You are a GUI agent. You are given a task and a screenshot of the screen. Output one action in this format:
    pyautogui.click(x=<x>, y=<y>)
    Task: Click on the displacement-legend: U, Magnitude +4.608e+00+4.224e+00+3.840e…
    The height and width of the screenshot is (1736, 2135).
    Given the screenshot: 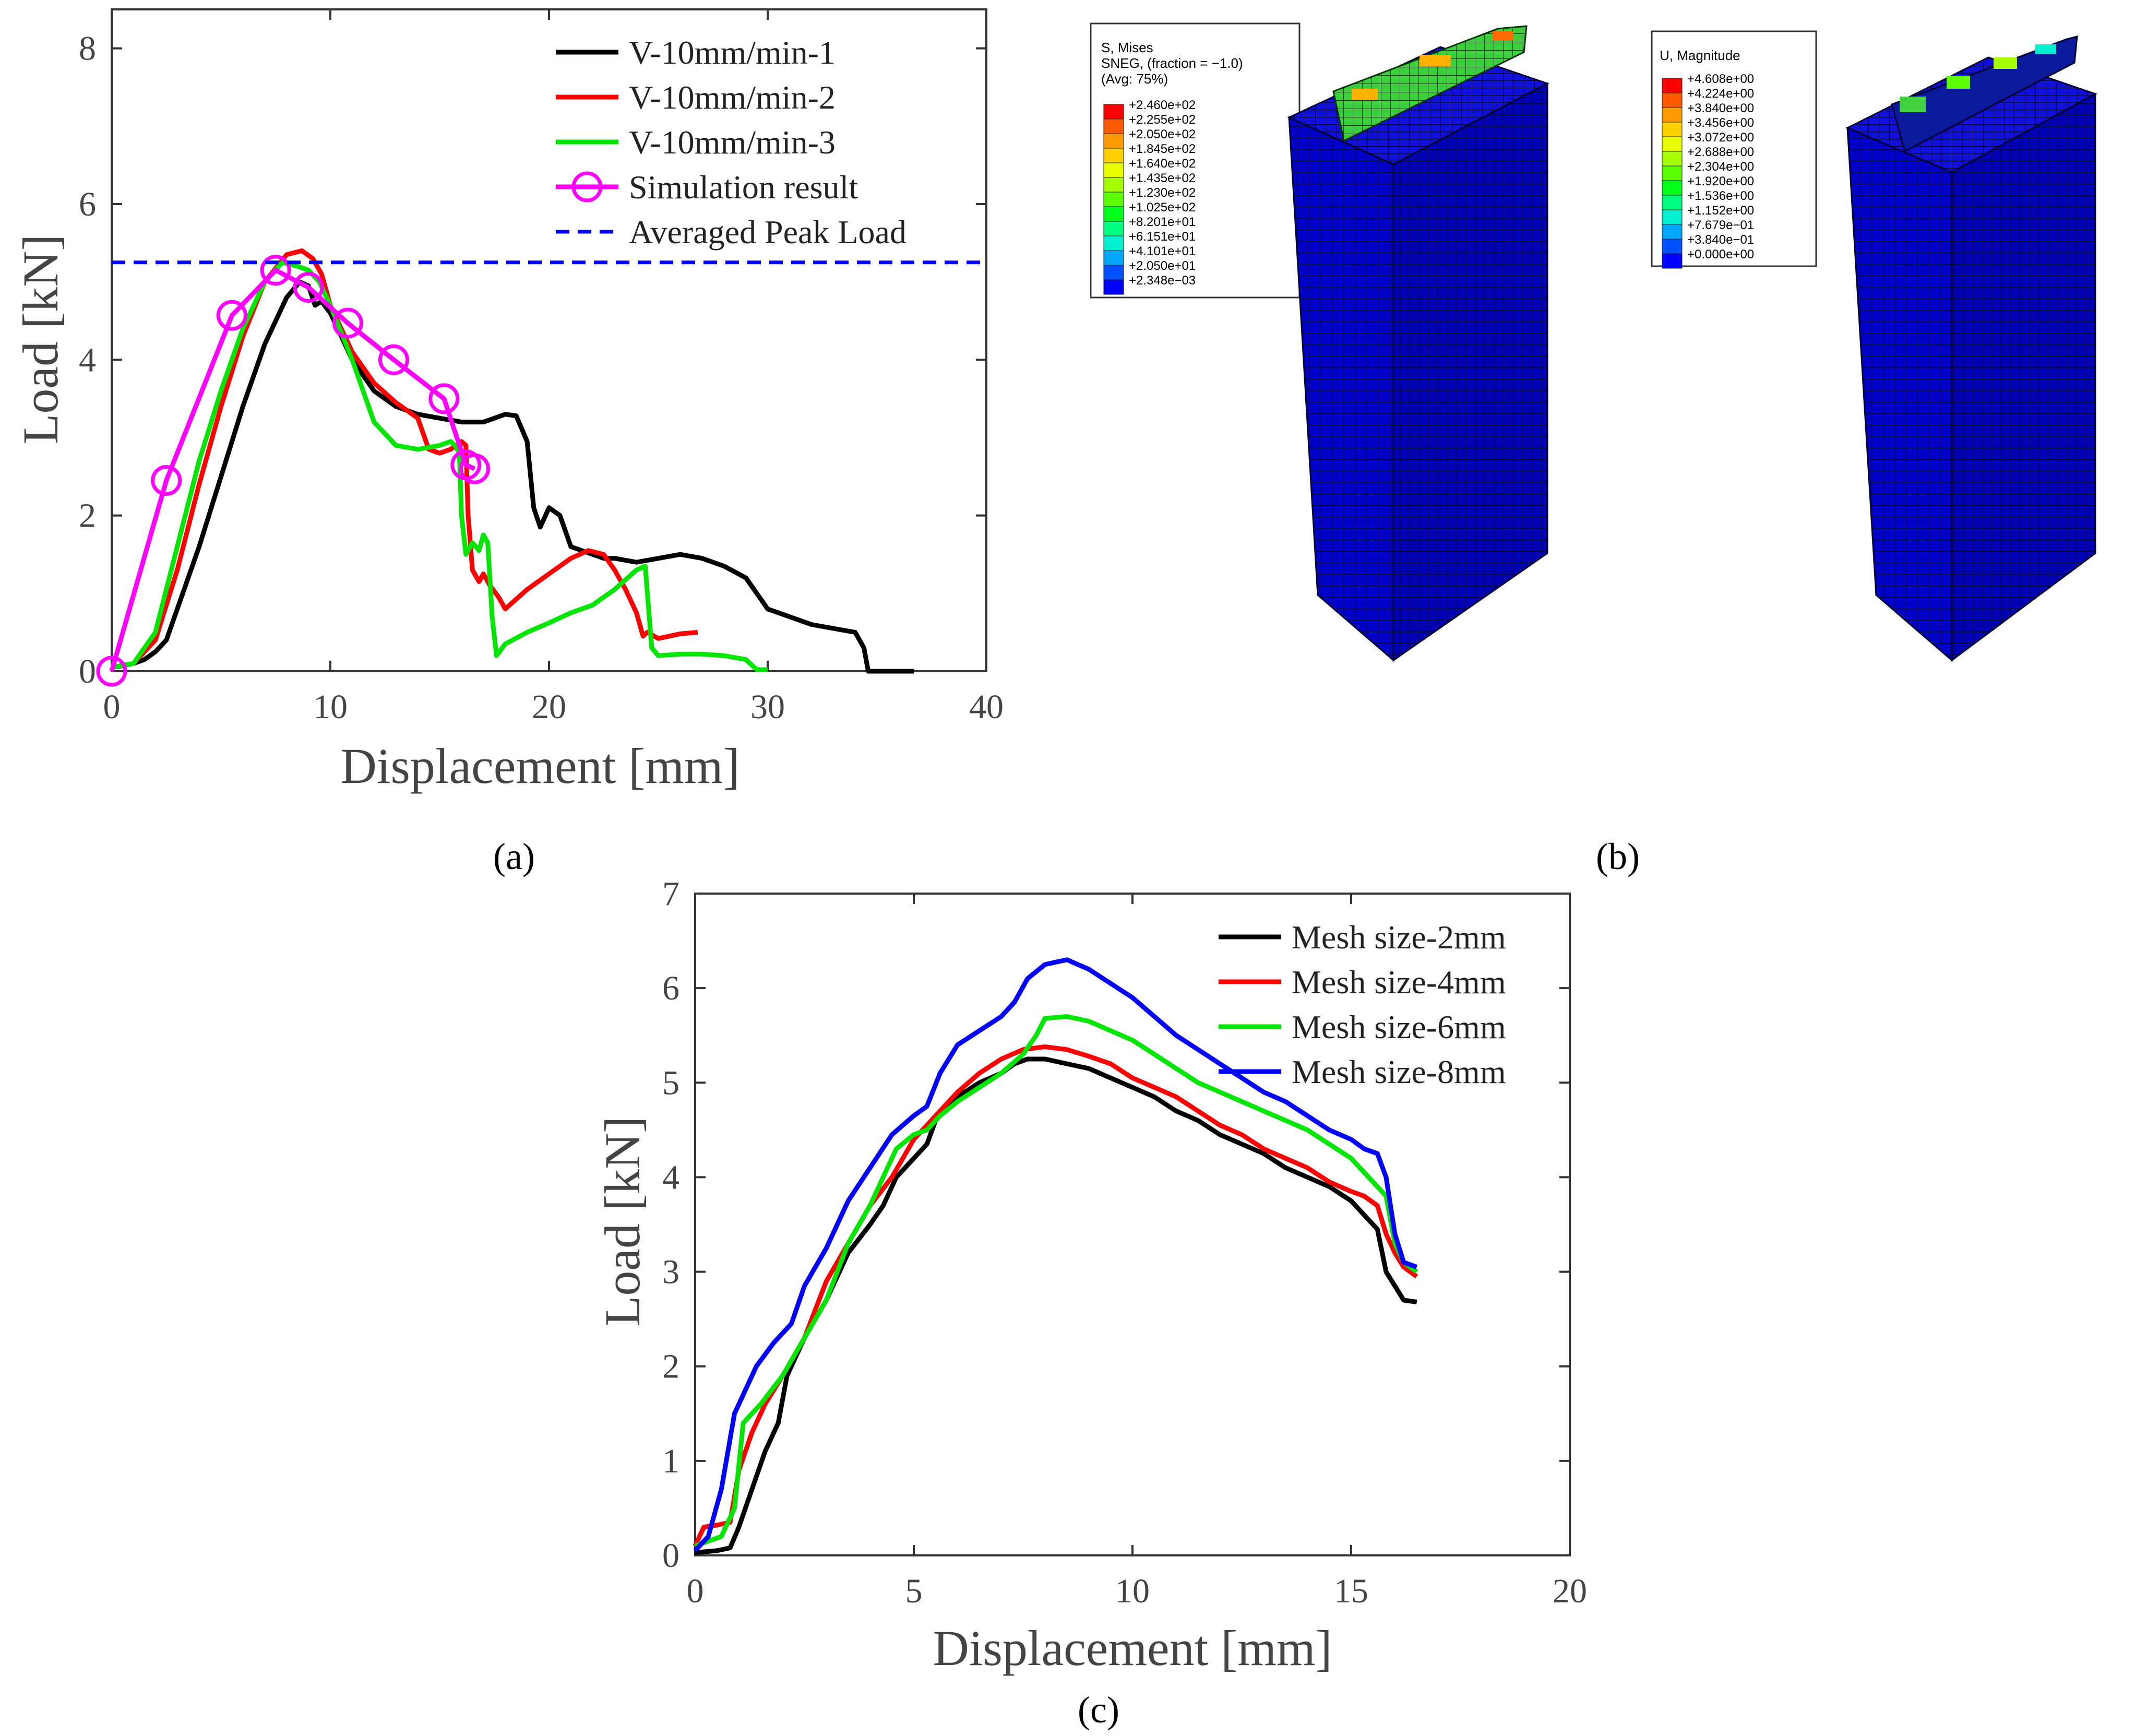 What is the action you would take?
    pyautogui.click(x=1734, y=149)
    